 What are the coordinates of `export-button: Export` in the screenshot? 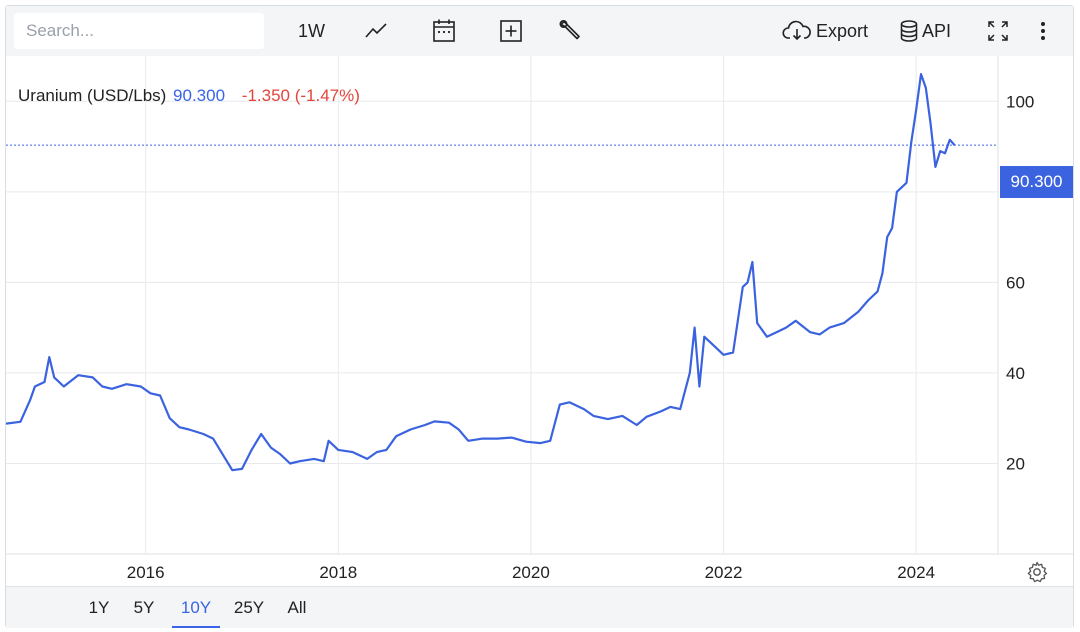 It's located at (825, 31).